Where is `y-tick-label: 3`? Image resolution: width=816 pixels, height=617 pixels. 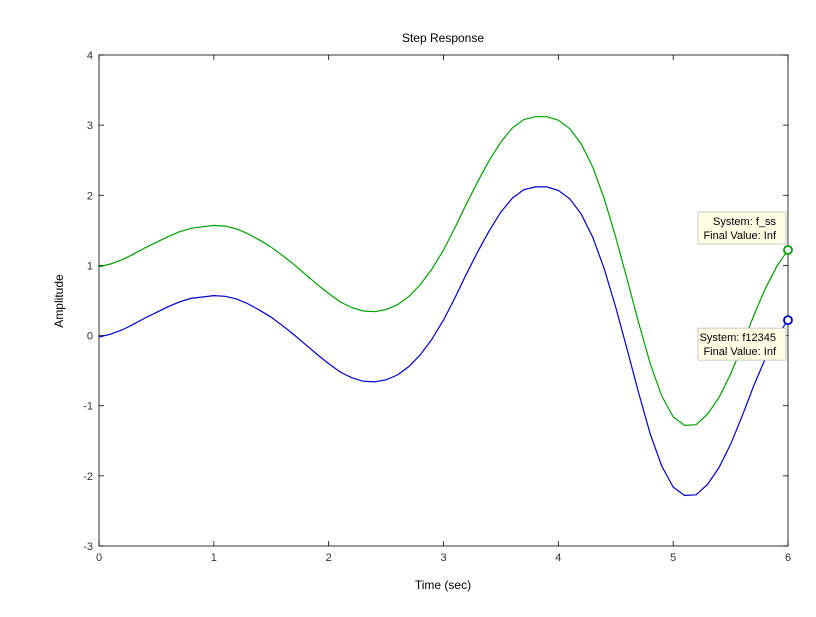 y-tick-label: 3 is located at coordinates (90, 126).